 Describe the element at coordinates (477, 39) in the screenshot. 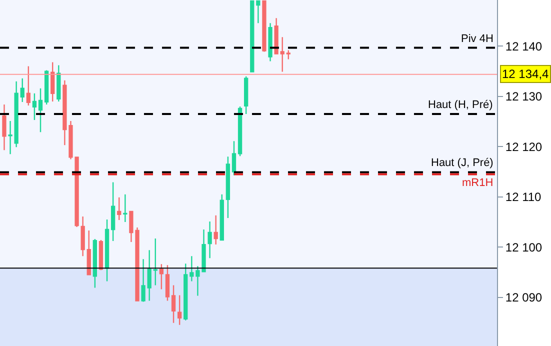

I see `ref-line-label: Piv 4H` at that location.